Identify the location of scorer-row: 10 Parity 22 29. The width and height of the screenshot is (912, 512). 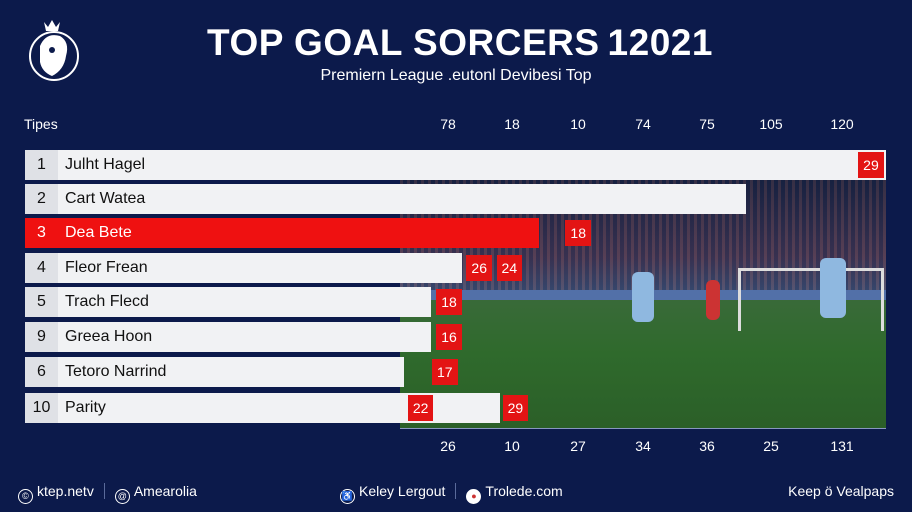
(455, 408).